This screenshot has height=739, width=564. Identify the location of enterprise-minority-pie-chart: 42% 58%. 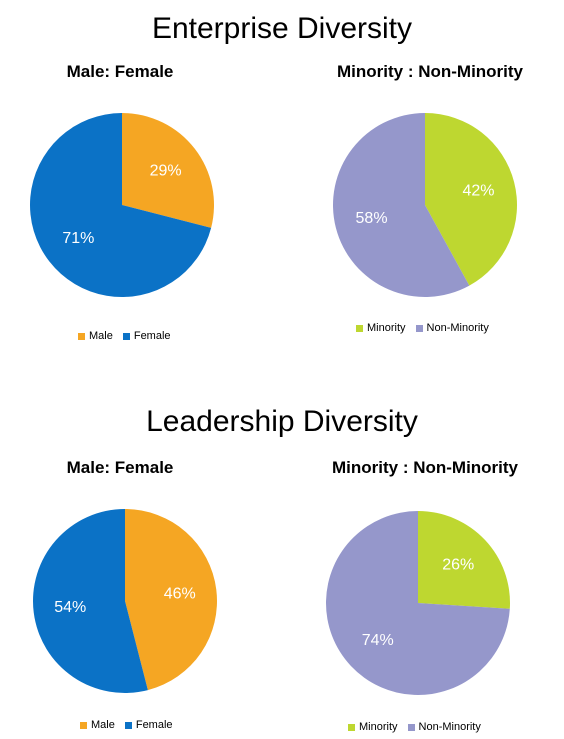
(424, 205).